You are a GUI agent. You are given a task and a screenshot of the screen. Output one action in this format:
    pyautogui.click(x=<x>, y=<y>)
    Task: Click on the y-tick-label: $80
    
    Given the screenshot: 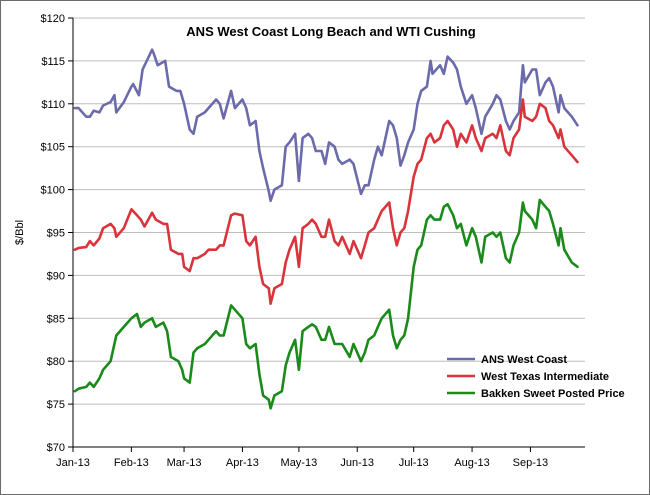 What is the action you would take?
    pyautogui.click(x=56, y=362)
    